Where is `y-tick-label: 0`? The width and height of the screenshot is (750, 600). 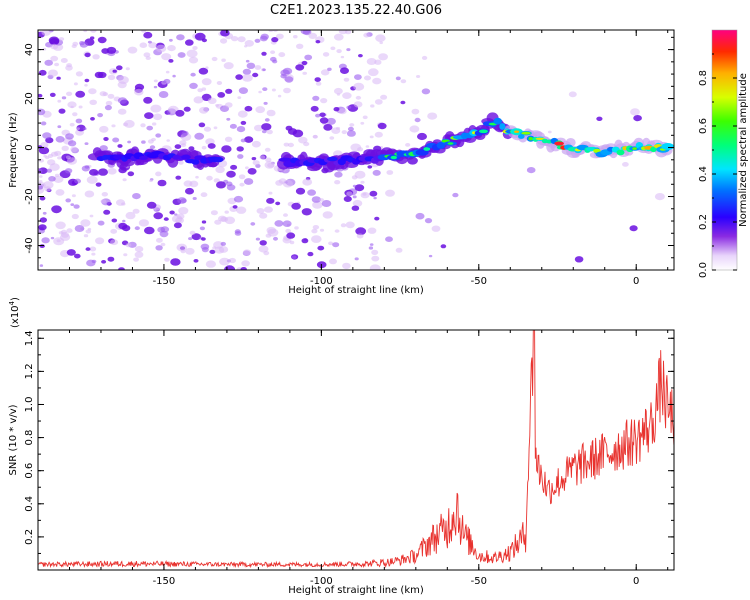 y-tick-label: 0 is located at coordinates (29, 147).